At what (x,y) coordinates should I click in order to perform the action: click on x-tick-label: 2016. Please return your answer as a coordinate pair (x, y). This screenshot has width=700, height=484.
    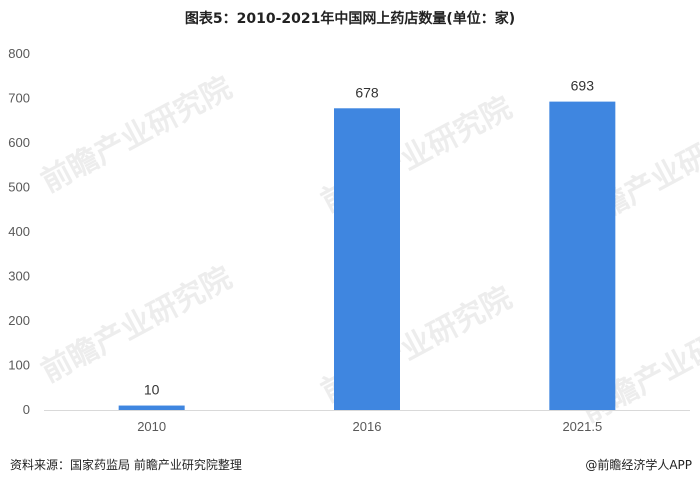
    Looking at the image, I should click on (367, 426).